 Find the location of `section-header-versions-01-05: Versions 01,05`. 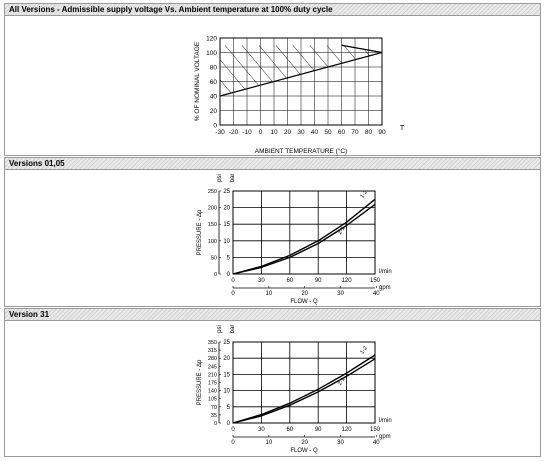

section-header-versions-01-05: Versions 01,05 is located at coordinates (272, 163).